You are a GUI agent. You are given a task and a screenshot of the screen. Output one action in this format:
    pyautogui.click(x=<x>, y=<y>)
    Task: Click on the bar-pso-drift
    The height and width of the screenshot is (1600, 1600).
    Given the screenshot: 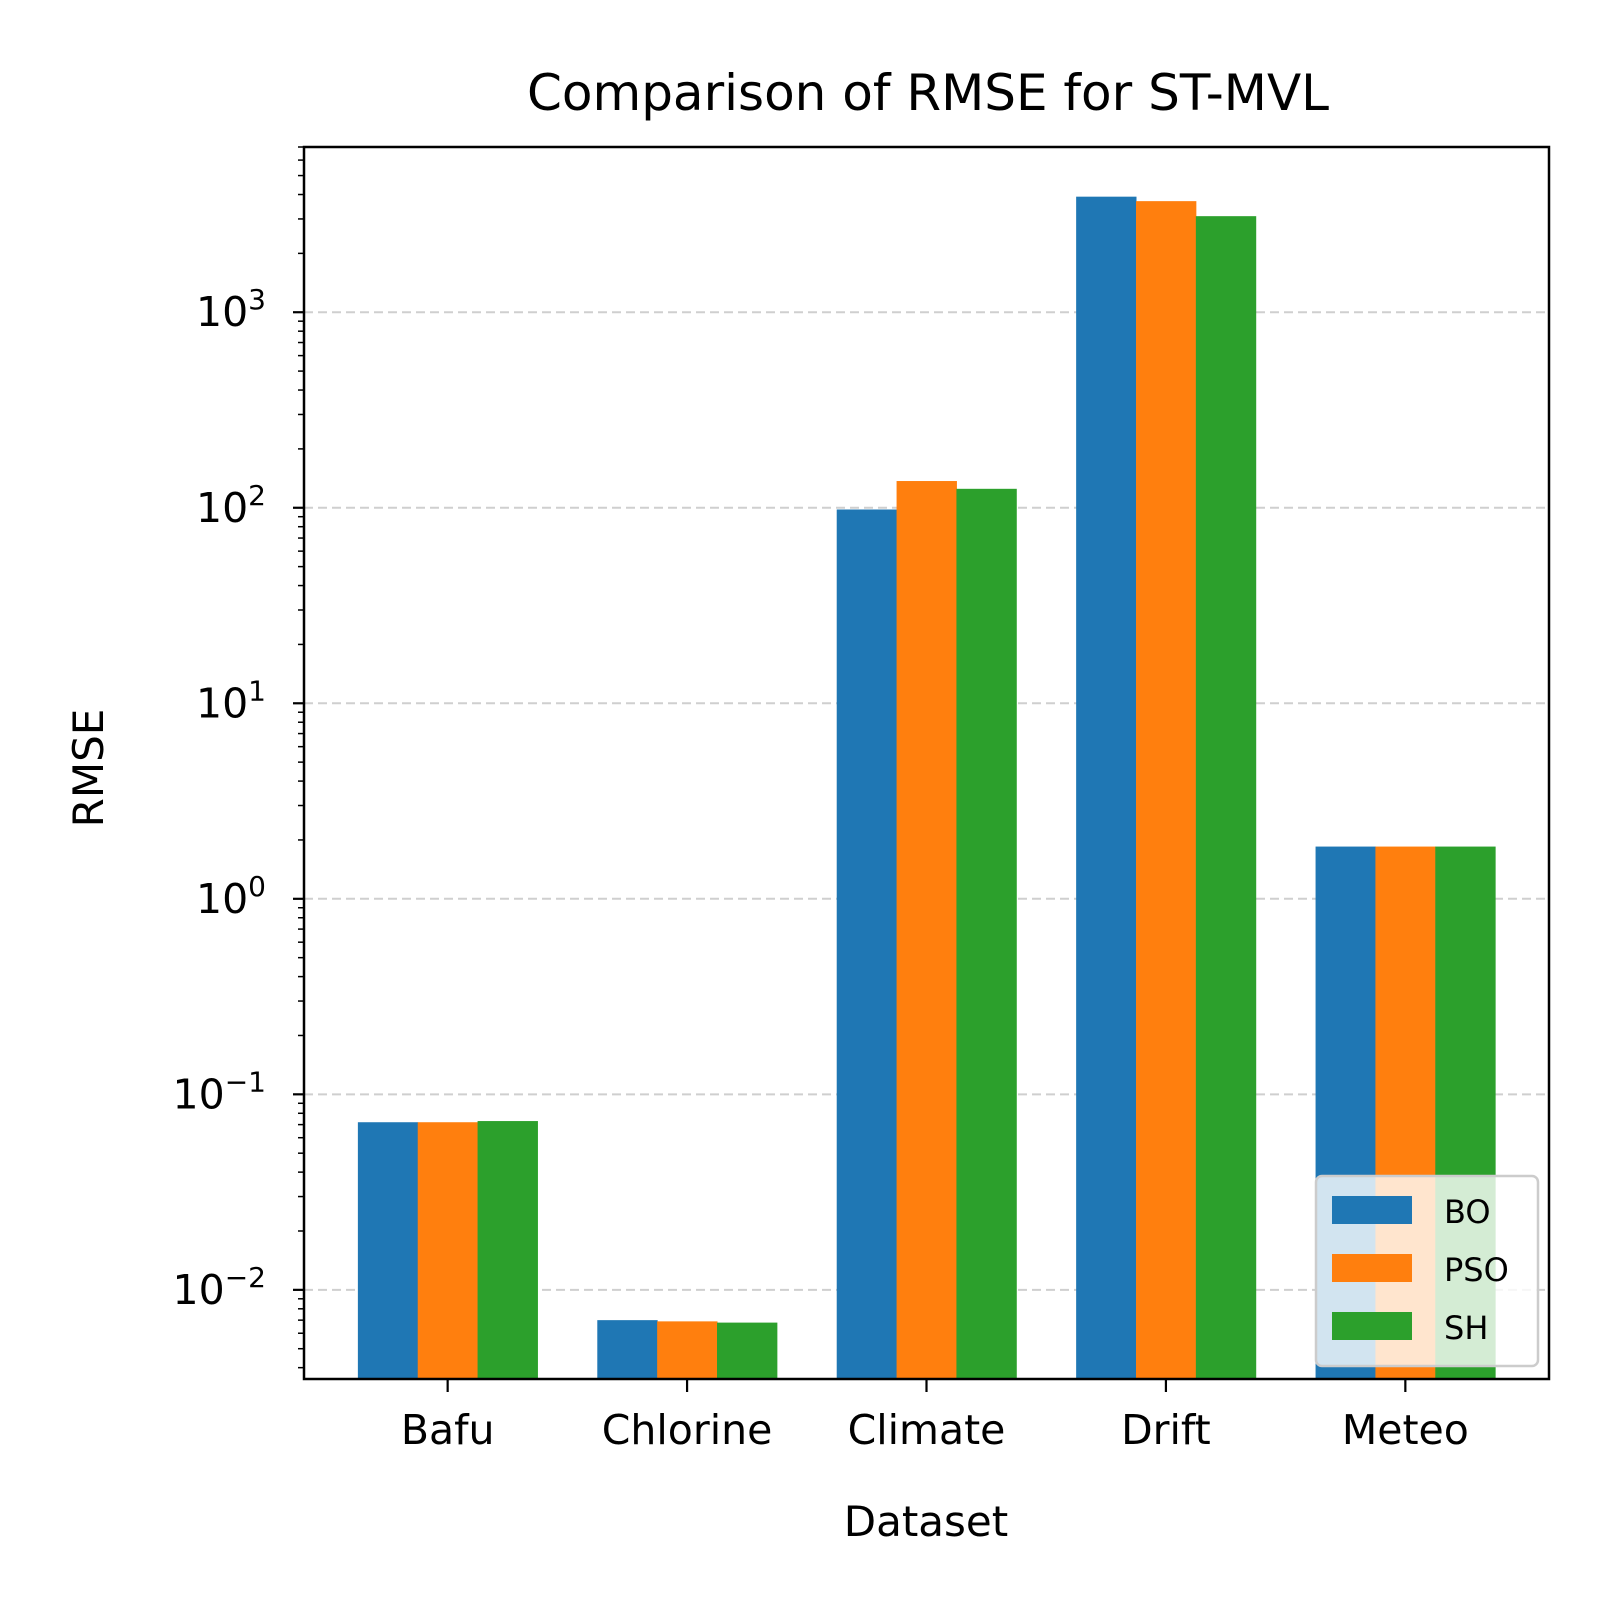 What is the action you would take?
    pyautogui.click(x=1166, y=790)
    